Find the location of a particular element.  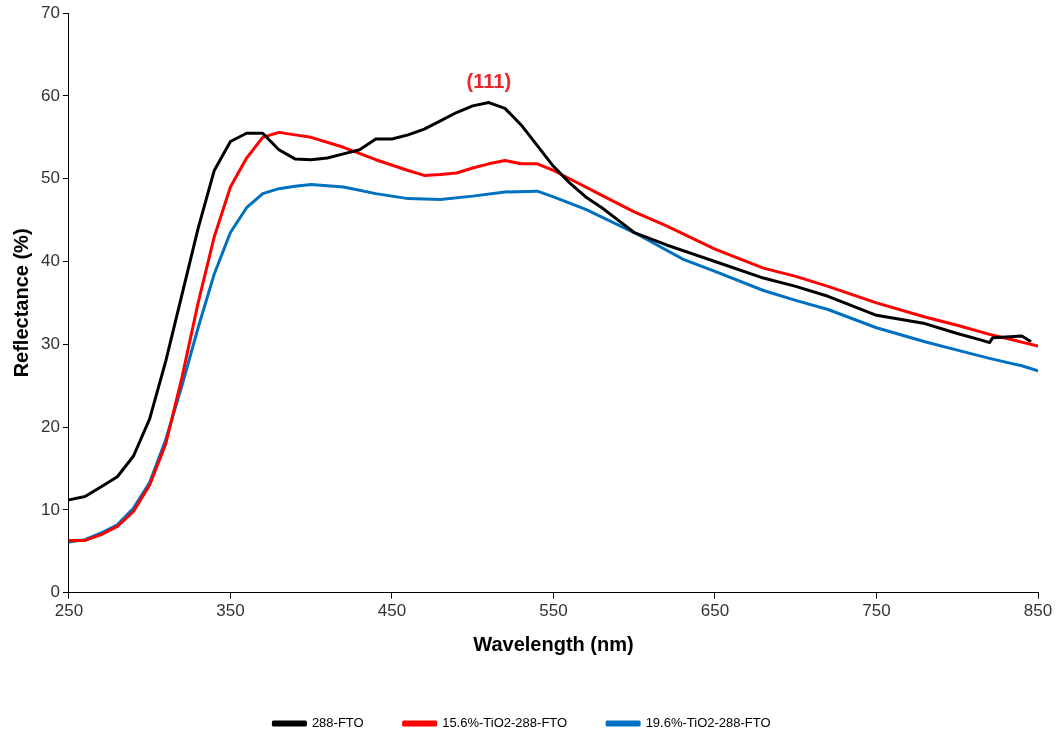

y-tick-label: 10 is located at coordinates (50, 509).